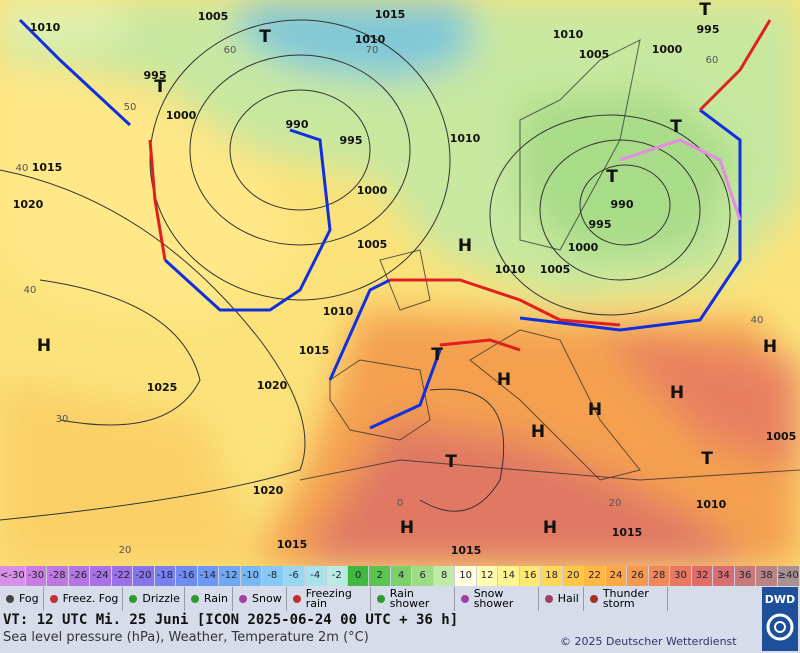  Describe the element at coordinates (568, 598) in the screenshot. I see `weather-legend-label: Hail` at that location.